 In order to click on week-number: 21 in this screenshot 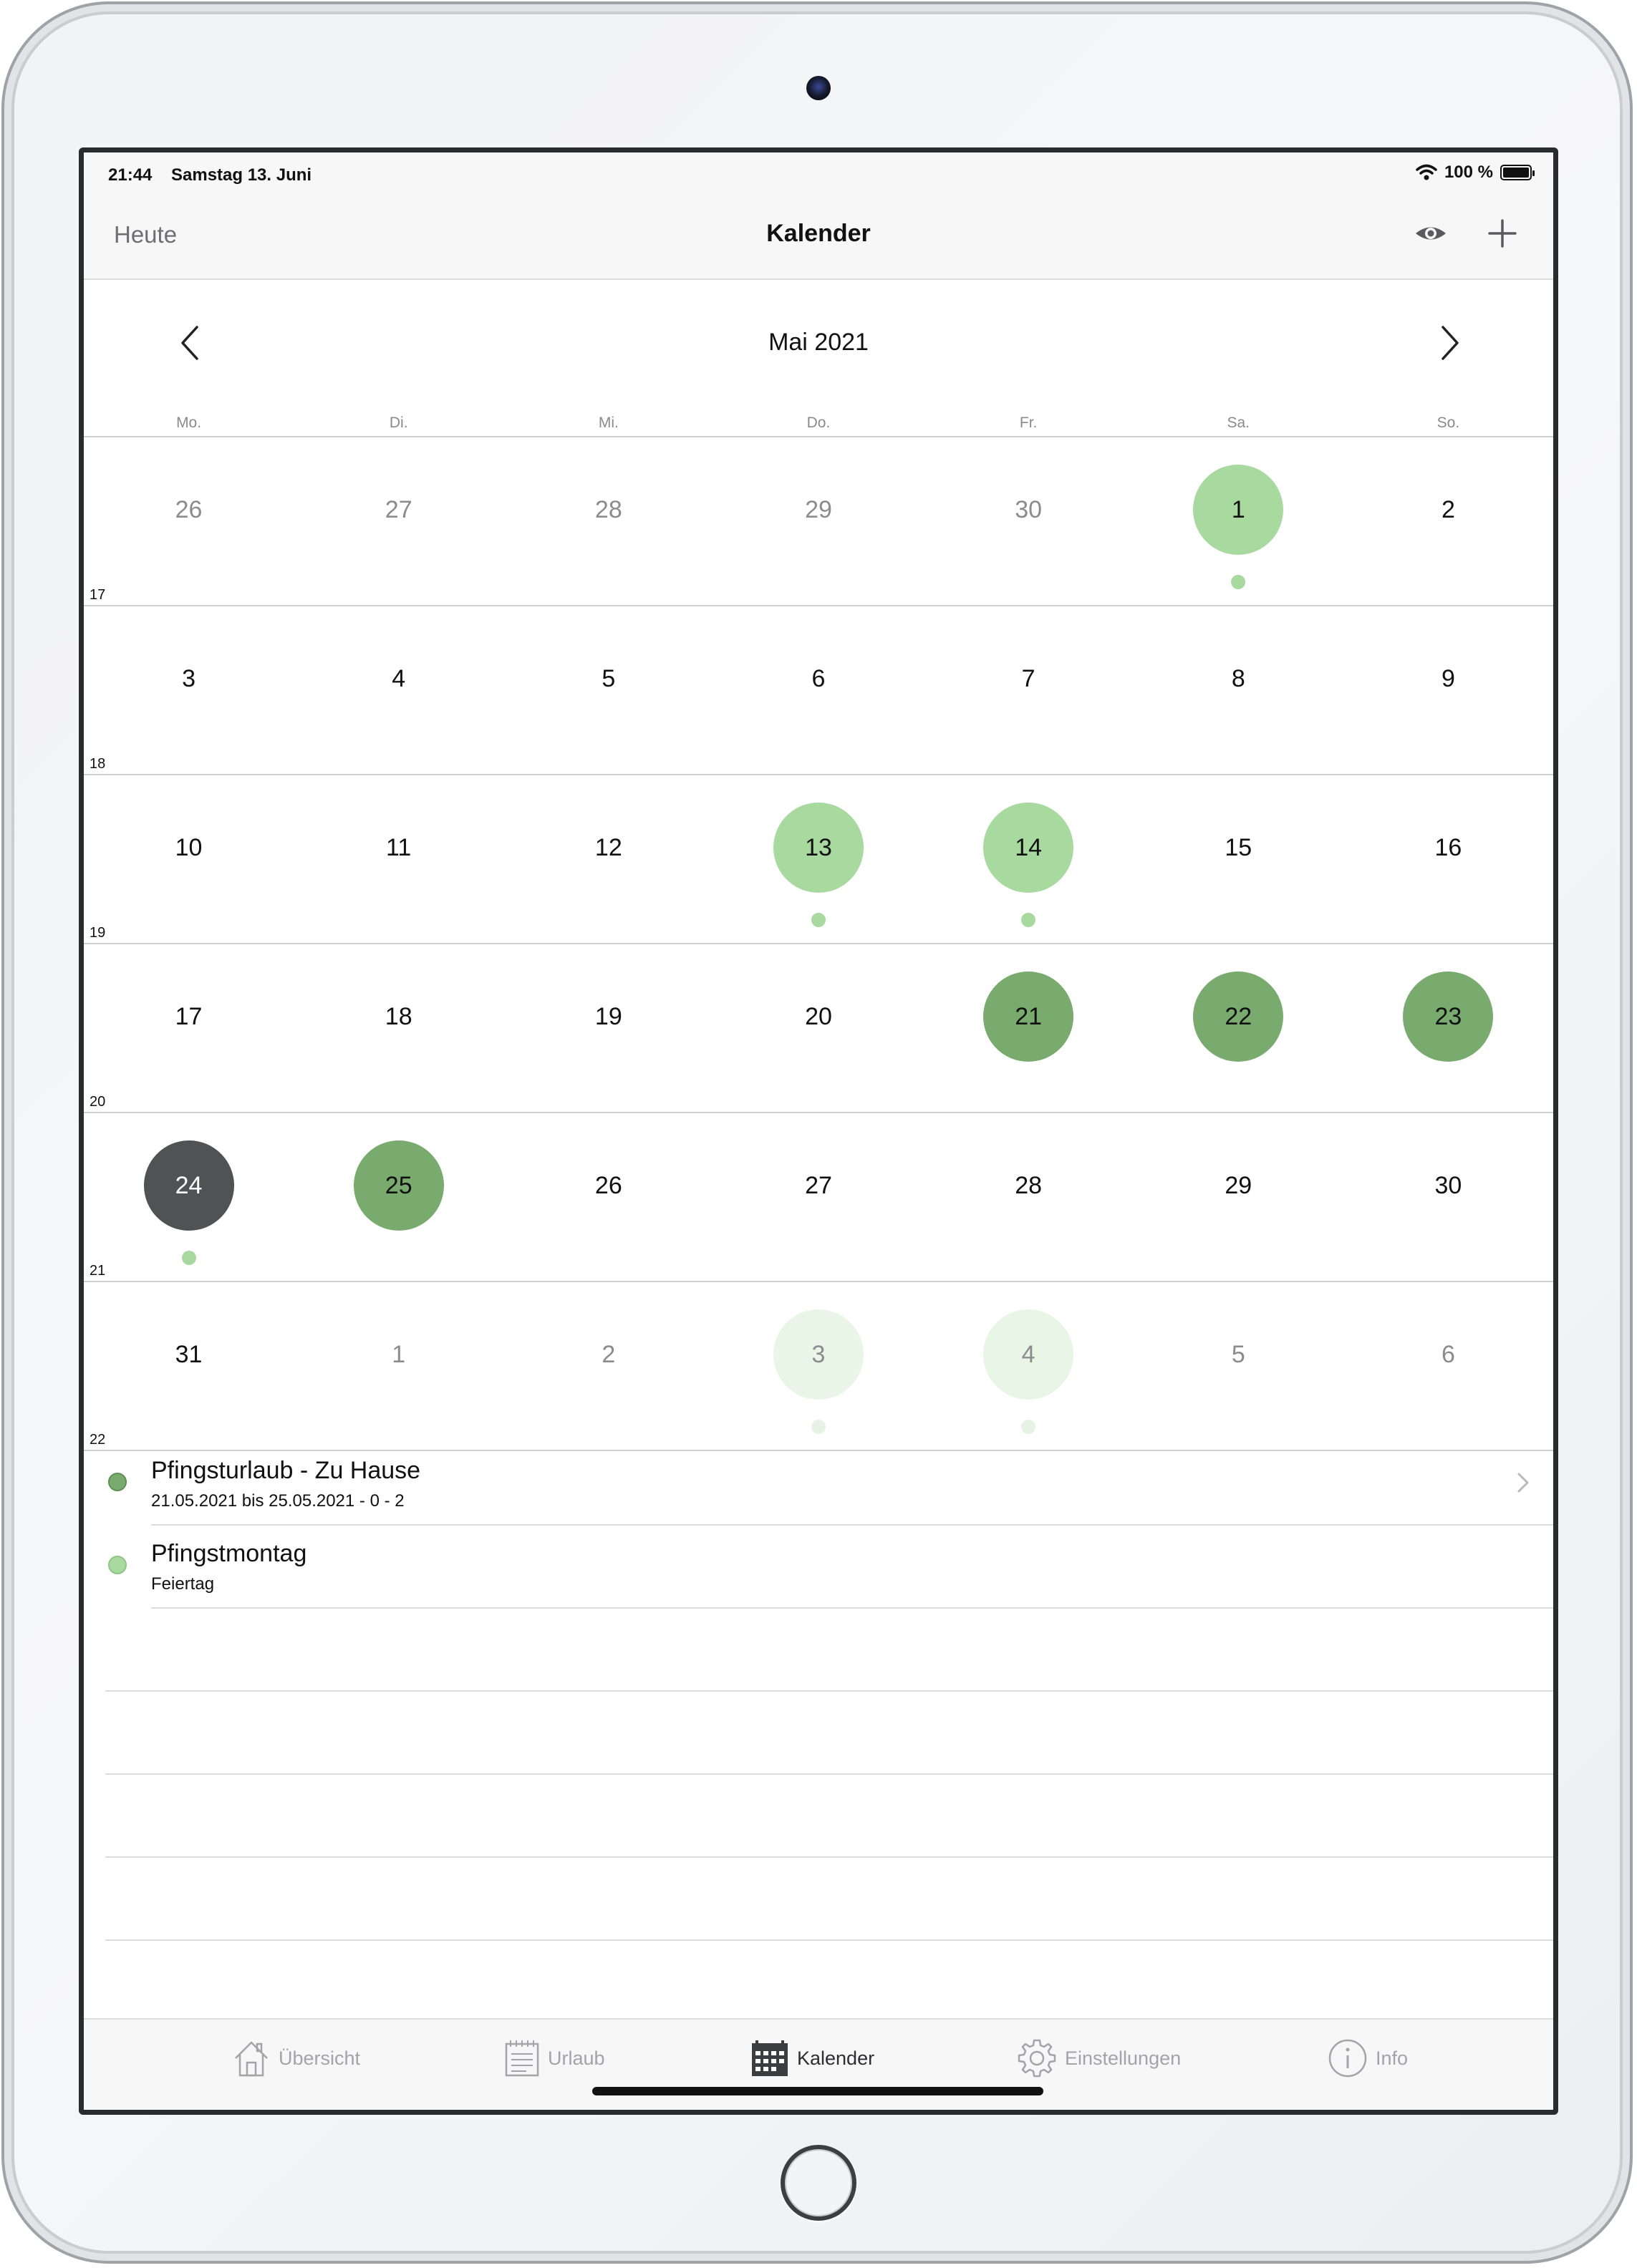, I will do `click(98, 1271)`.